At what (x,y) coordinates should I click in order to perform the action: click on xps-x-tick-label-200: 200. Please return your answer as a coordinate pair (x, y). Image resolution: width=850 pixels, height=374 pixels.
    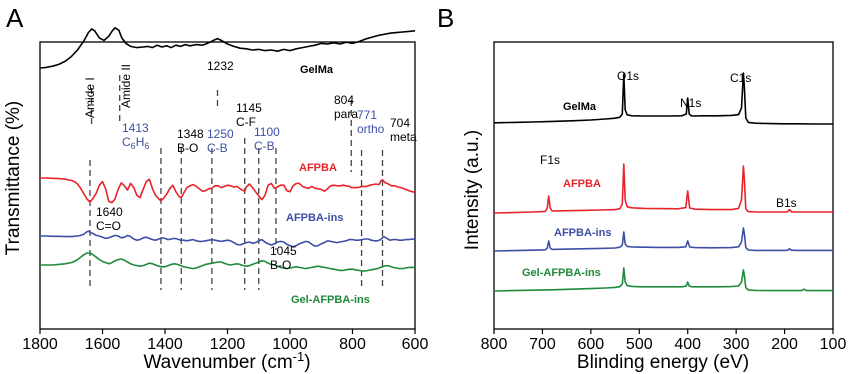
    Looking at the image, I should click on (784, 344).